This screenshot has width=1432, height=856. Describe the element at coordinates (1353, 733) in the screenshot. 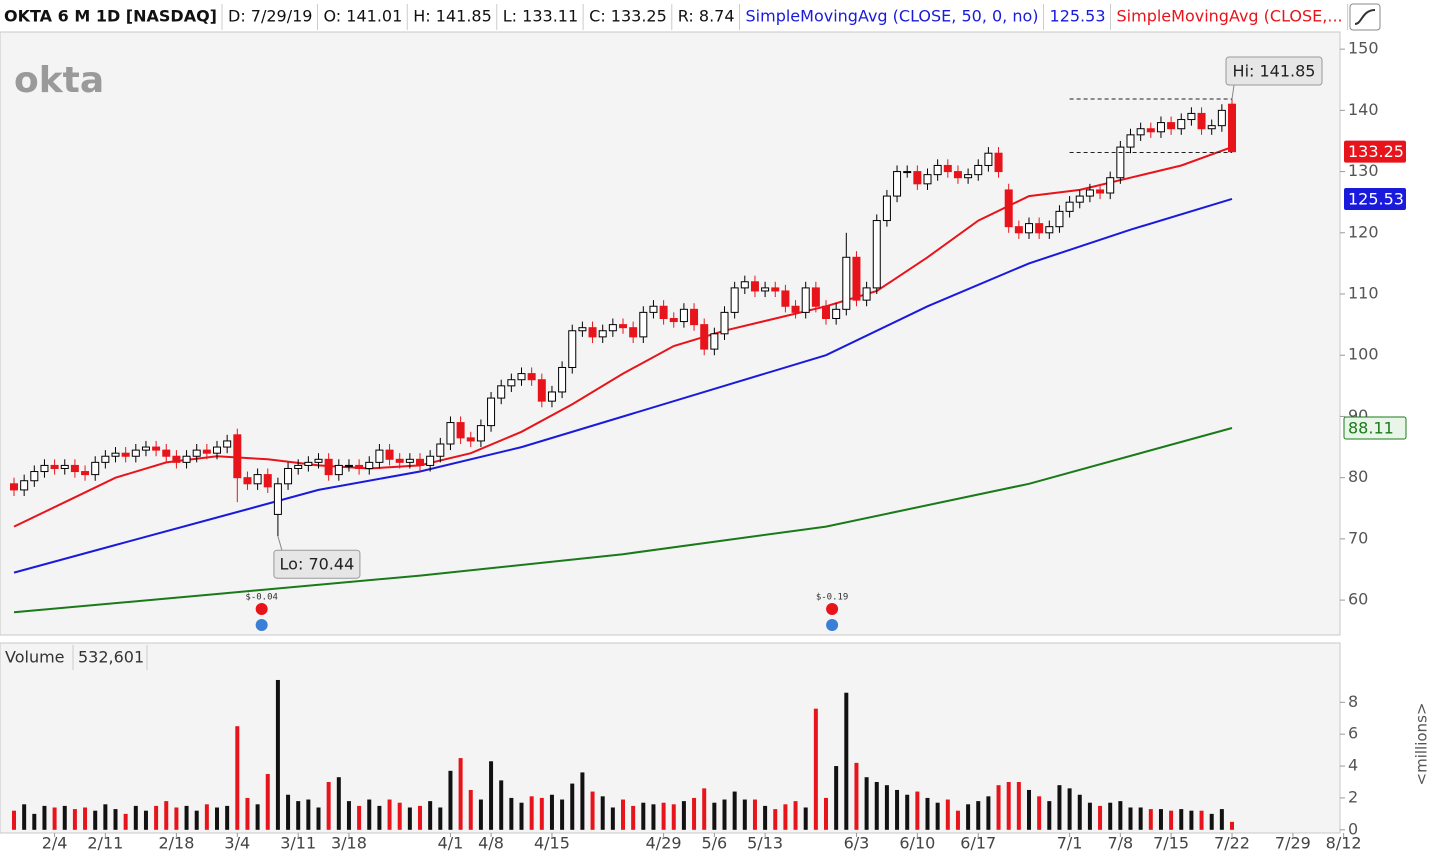

I see `volume-y-tick-label: 6` at that location.